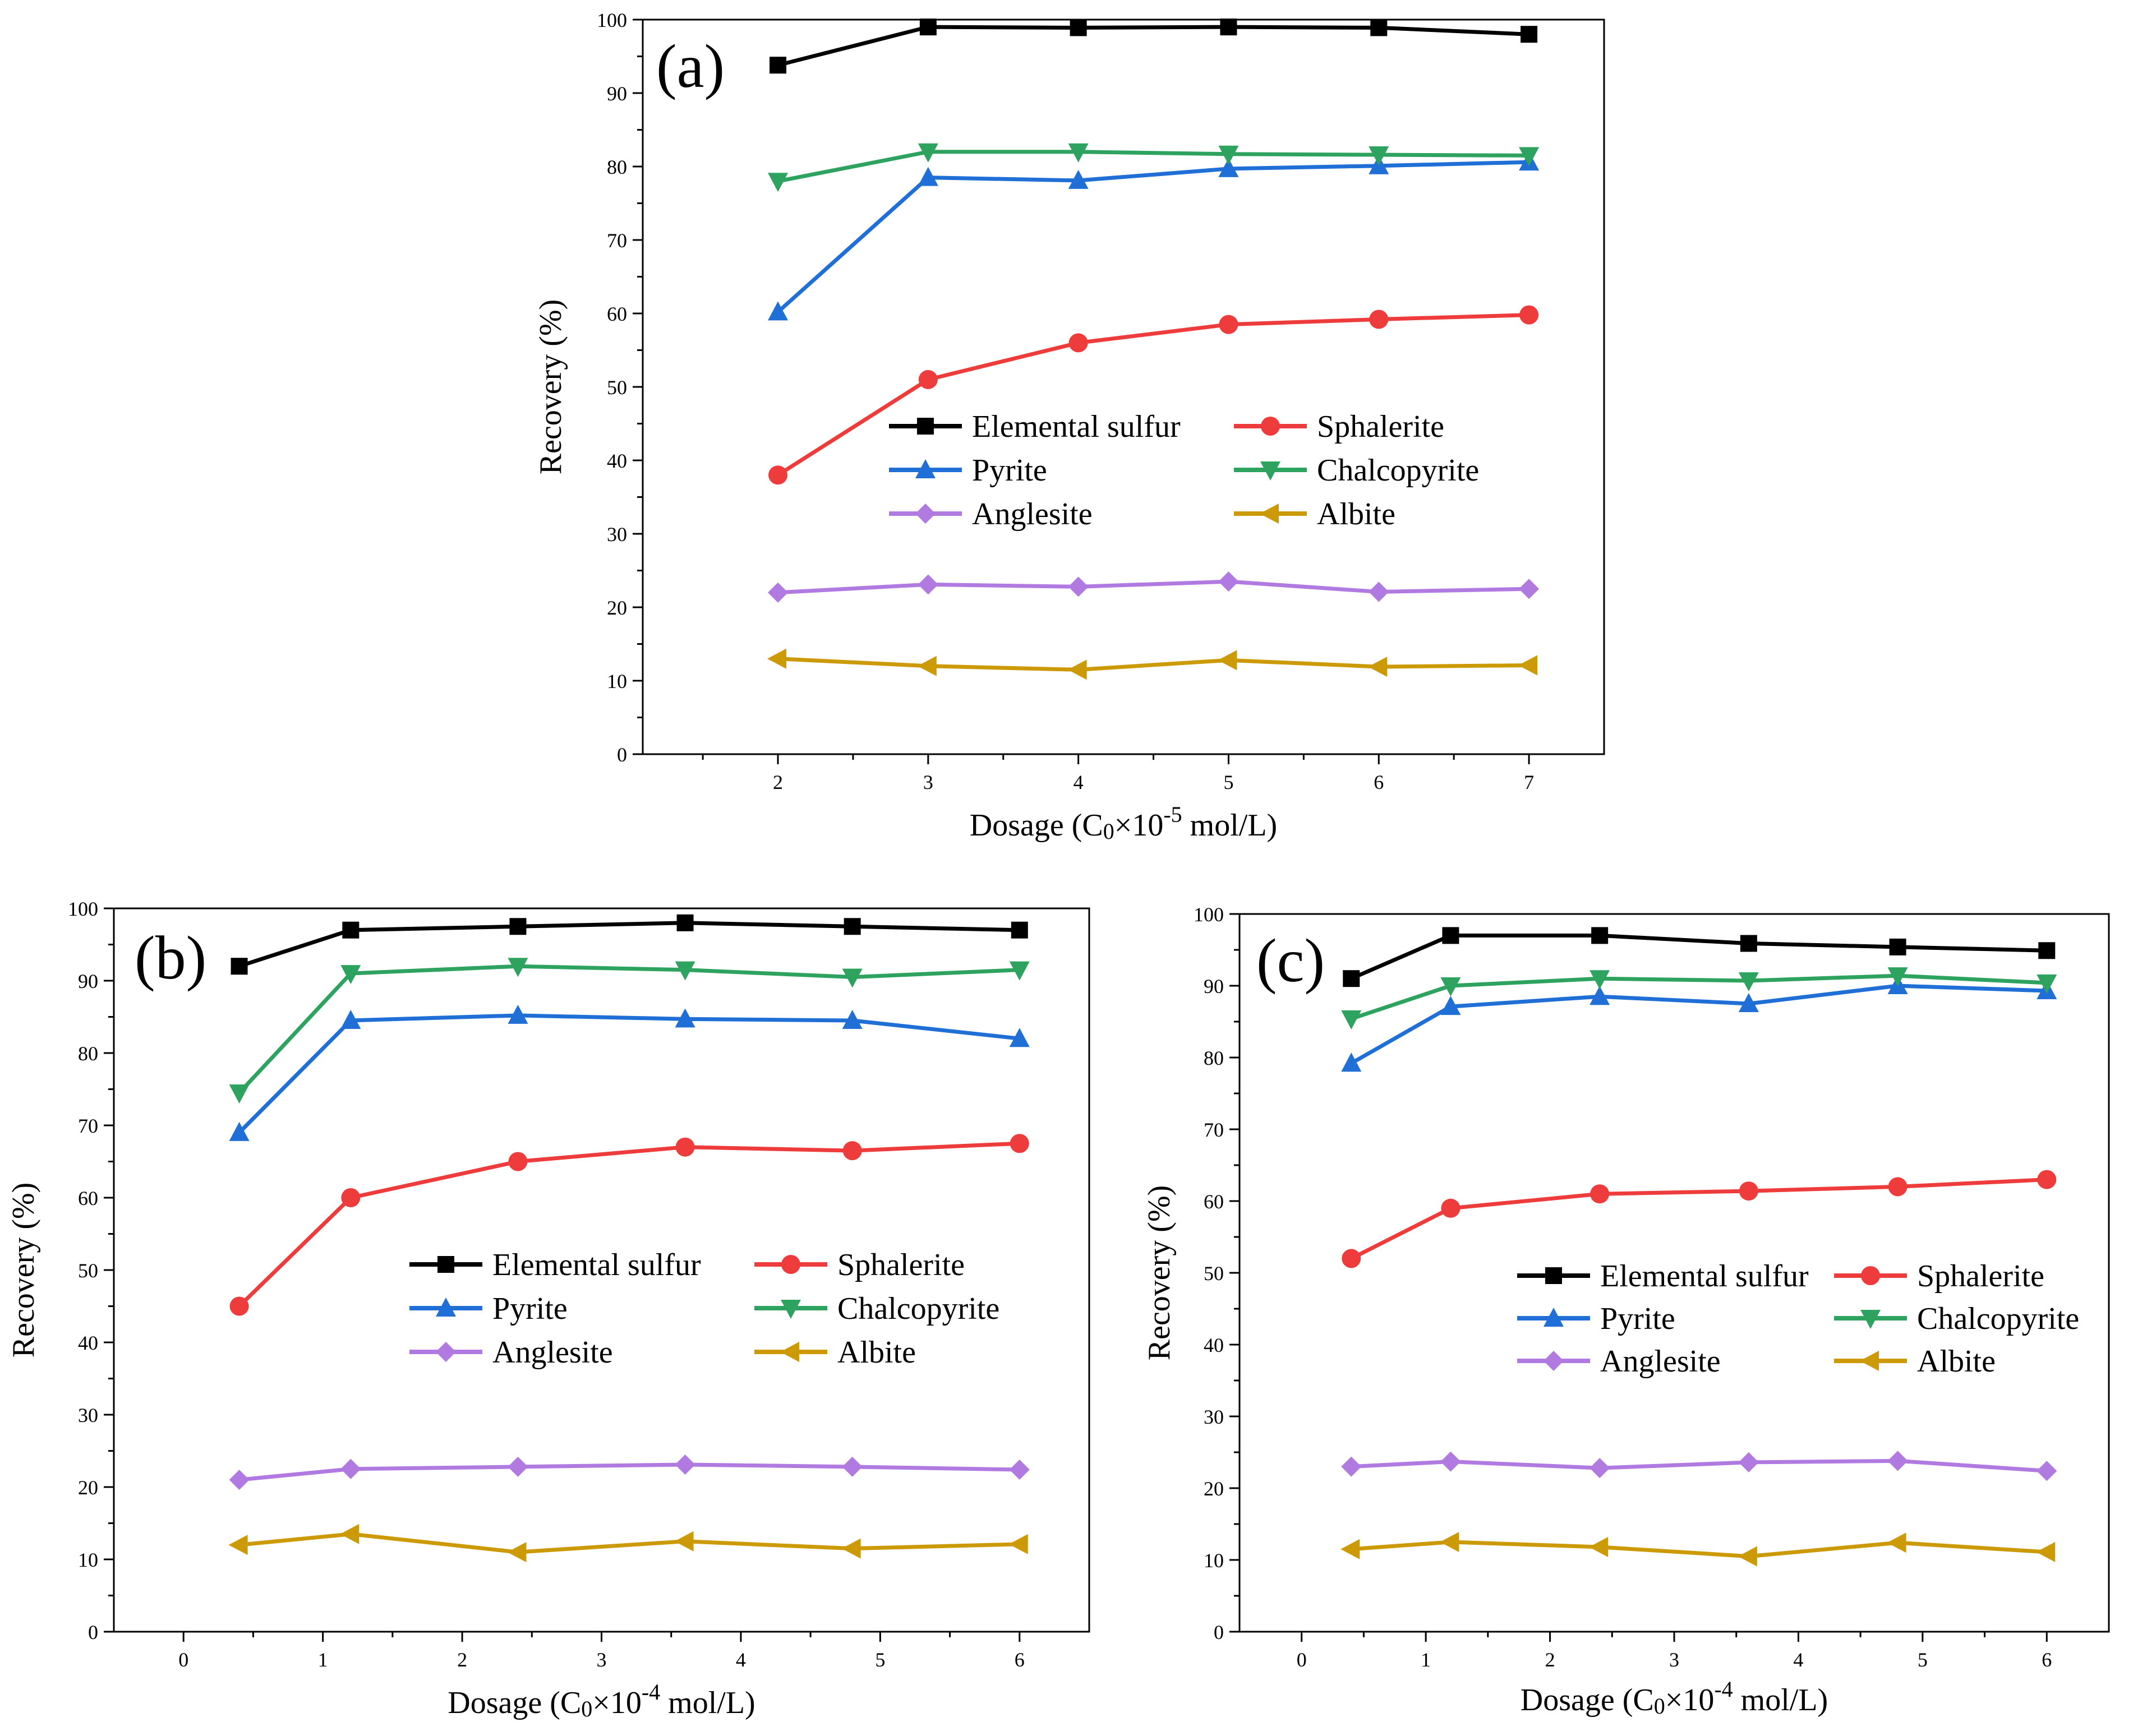 The height and width of the screenshot is (1736, 2147). Describe the element at coordinates (171, 958) in the screenshot. I see `panel-label: (b)` at that location.